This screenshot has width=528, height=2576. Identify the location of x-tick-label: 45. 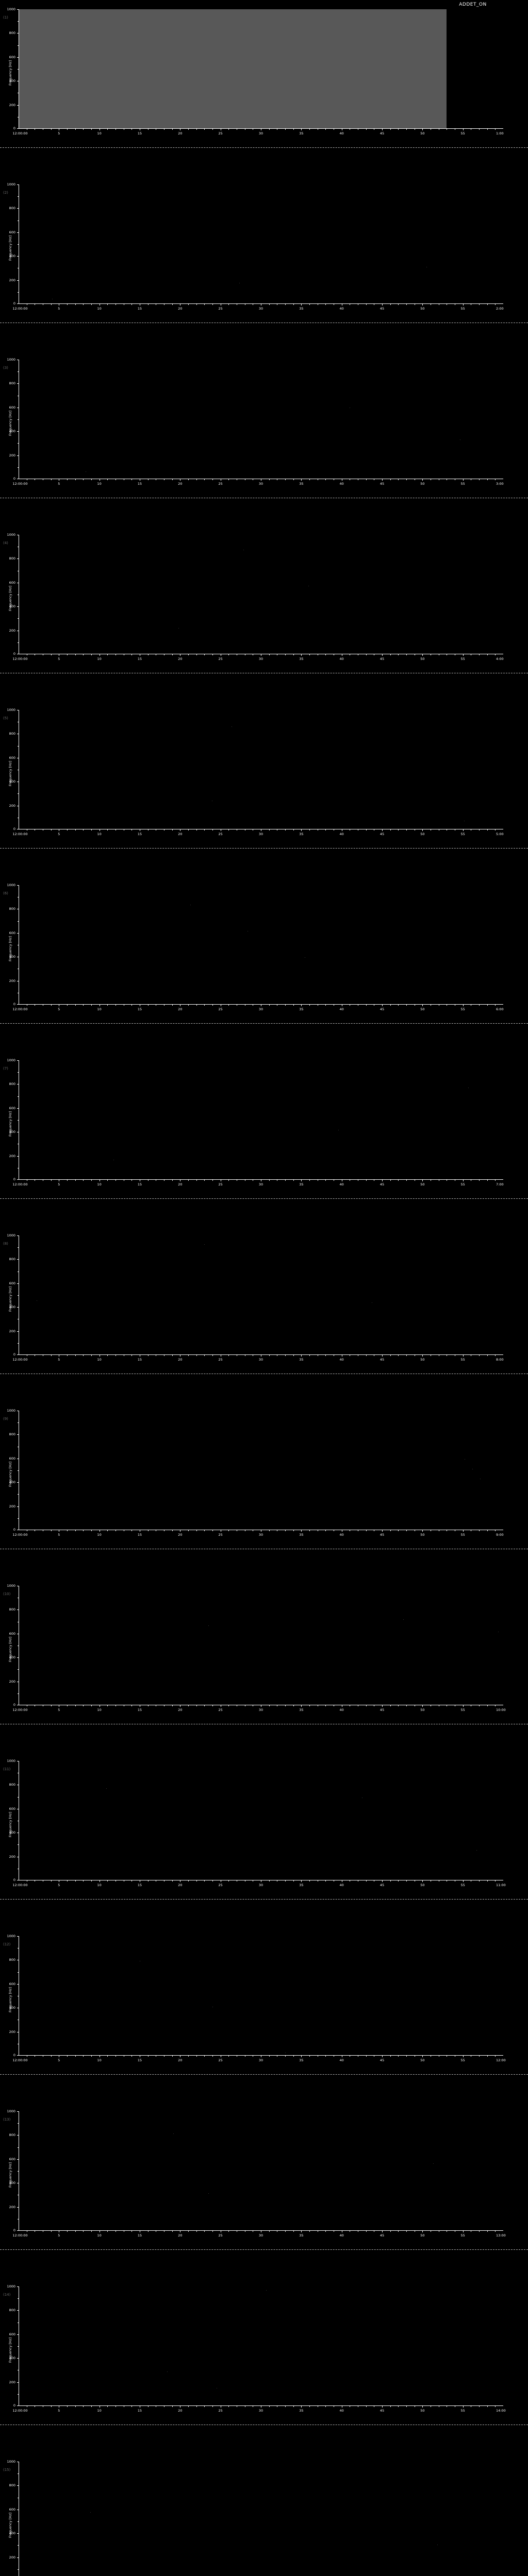
(382, 133).